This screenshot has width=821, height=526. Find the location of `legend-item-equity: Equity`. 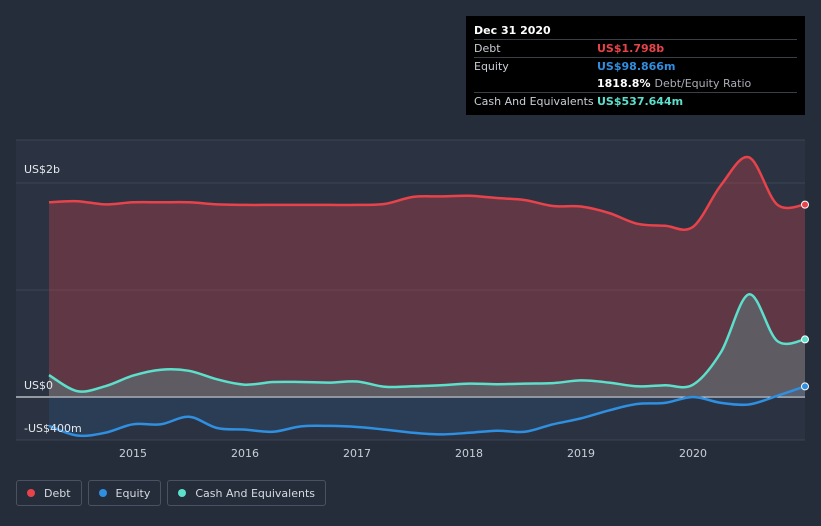

legend-item-equity: Equity is located at coordinates (124, 493).